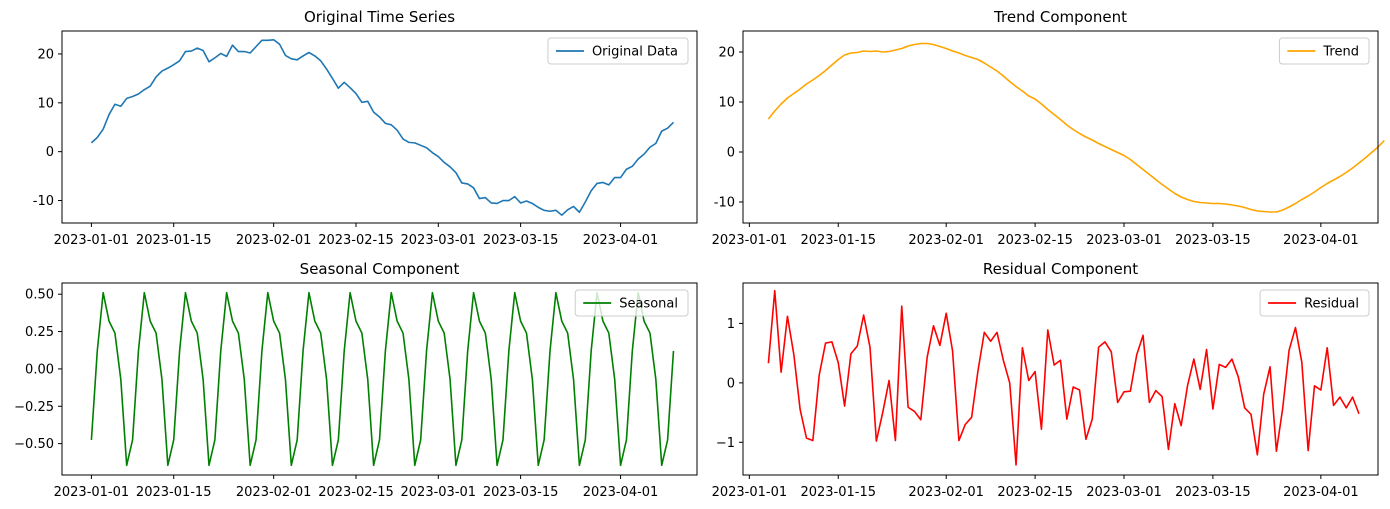  I want to click on y-tick-label: −0.50, so click(34, 444).